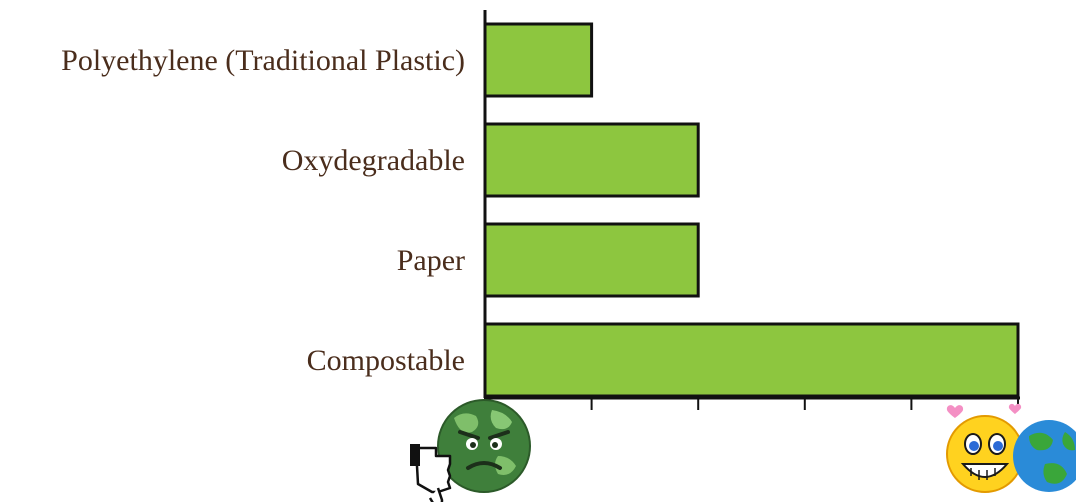 The width and height of the screenshot is (1076, 502). What do you see at coordinates (263, 60) in the screenshot?
I see `category-label-0: Polyethylene (Traditional Plastic)` at bounding box center [263, 60].